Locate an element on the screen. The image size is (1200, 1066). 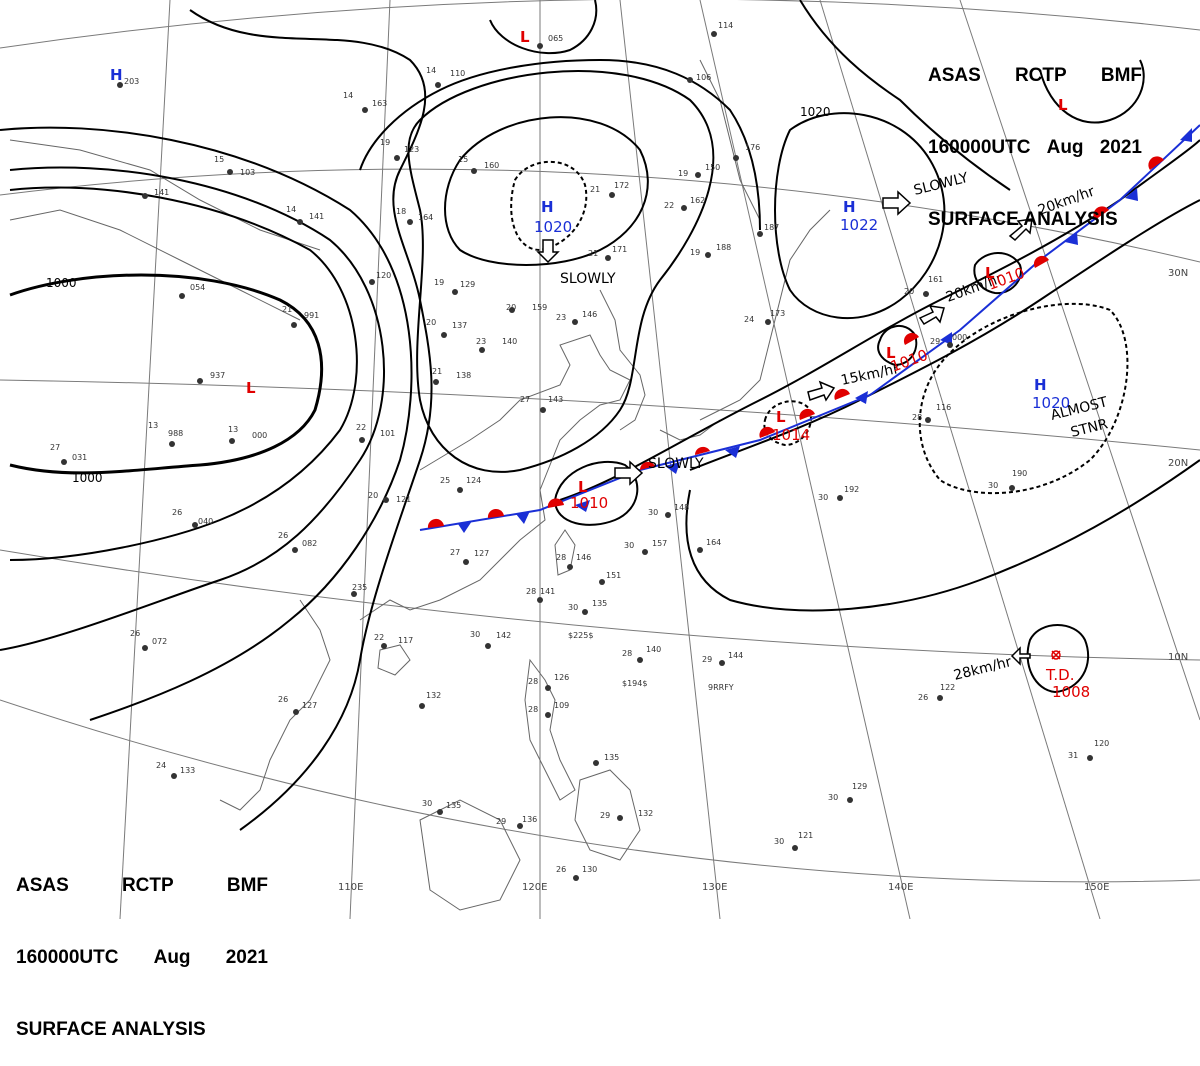
station: 24 133 is located at coordinates (175, 770).